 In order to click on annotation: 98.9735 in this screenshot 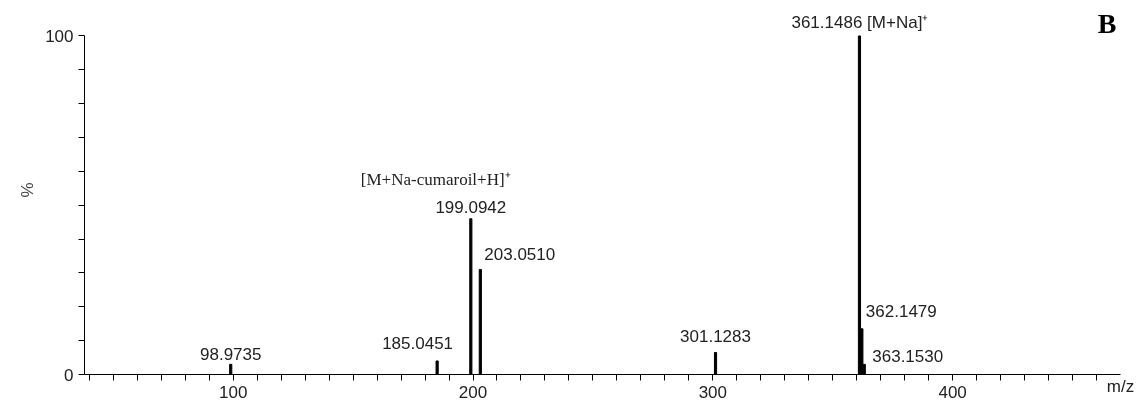, I will do `click(231, 355)`.